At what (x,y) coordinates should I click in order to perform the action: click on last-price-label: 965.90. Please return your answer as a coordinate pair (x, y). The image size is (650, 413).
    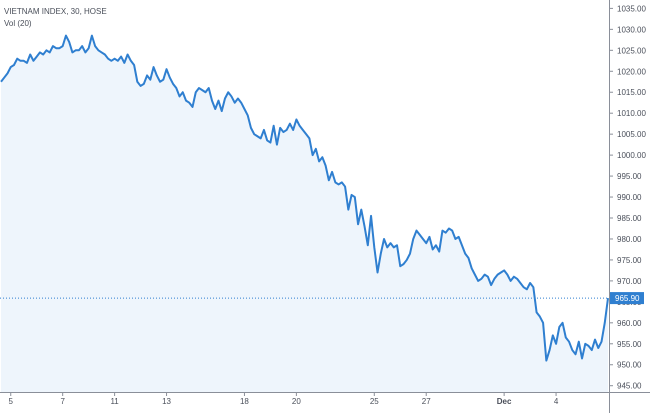
    Looking at the image, I should click on (627, 298).